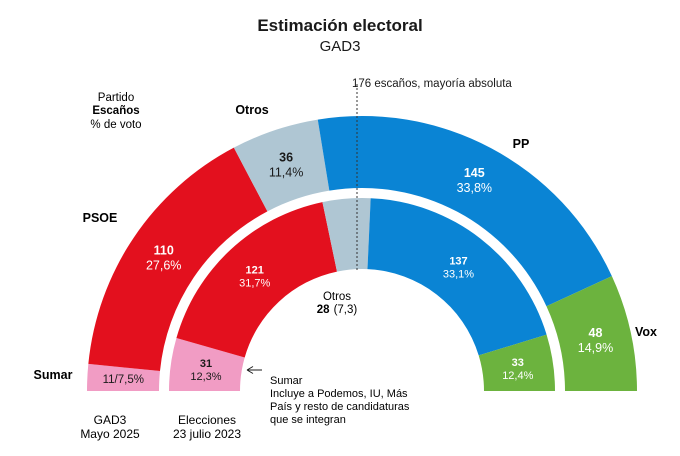 The width and height of the screenshot is (680, 456). I want to click on chart-title: Estimación electoral, so click(339, 25).